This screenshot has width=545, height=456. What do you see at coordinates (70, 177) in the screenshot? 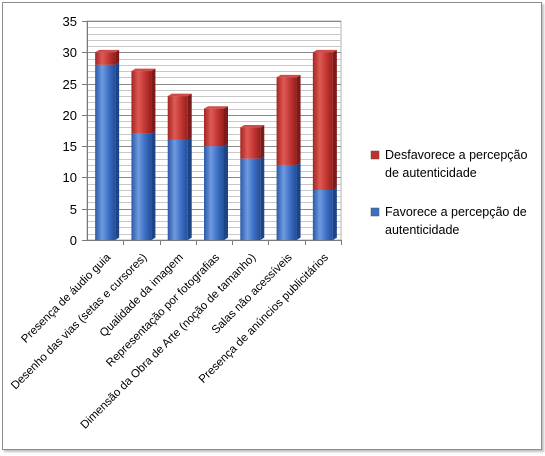
I see `y-tick-label: 10` at bounding box center [70, 177].